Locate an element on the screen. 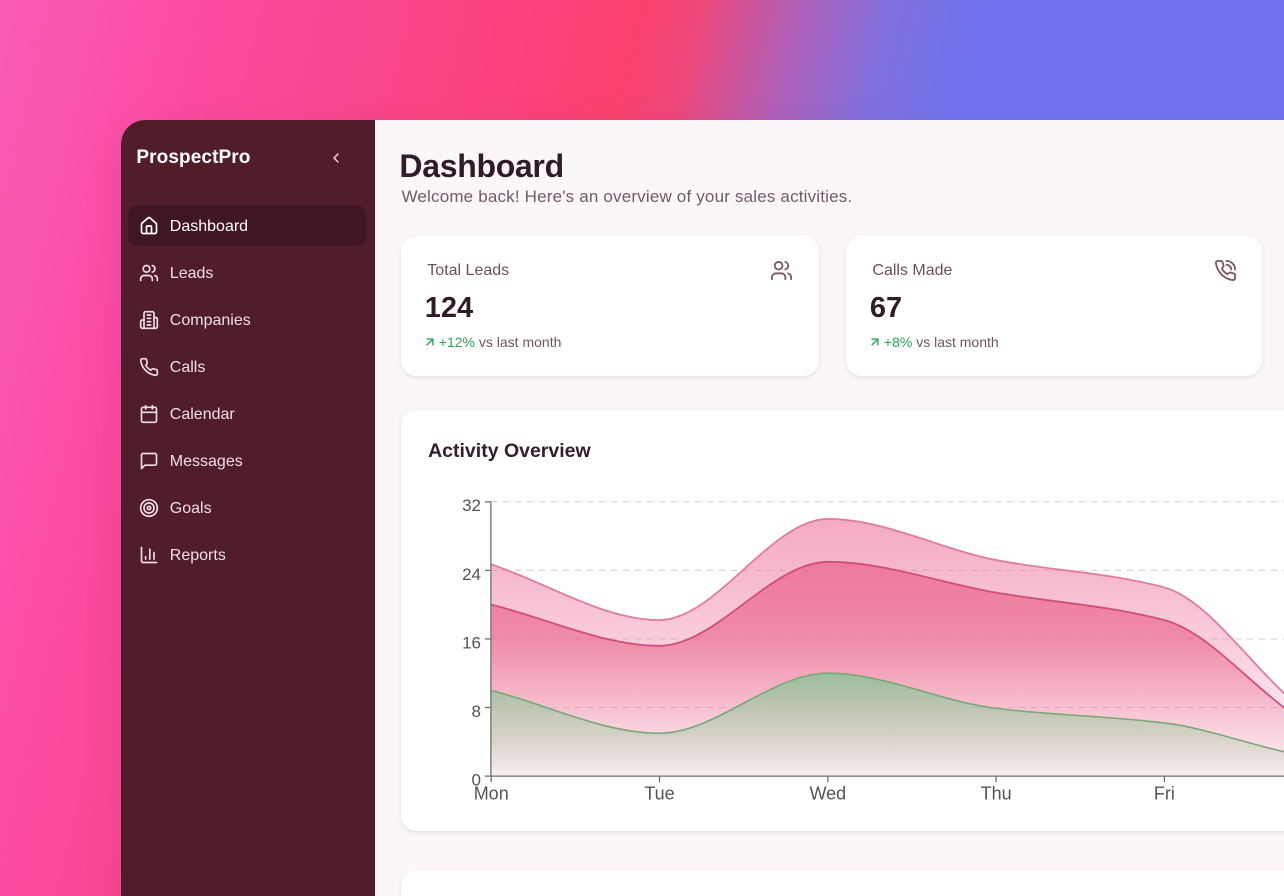 The image size is (1284, 896). svg-text: 32 is located at coordinates (471, 505).